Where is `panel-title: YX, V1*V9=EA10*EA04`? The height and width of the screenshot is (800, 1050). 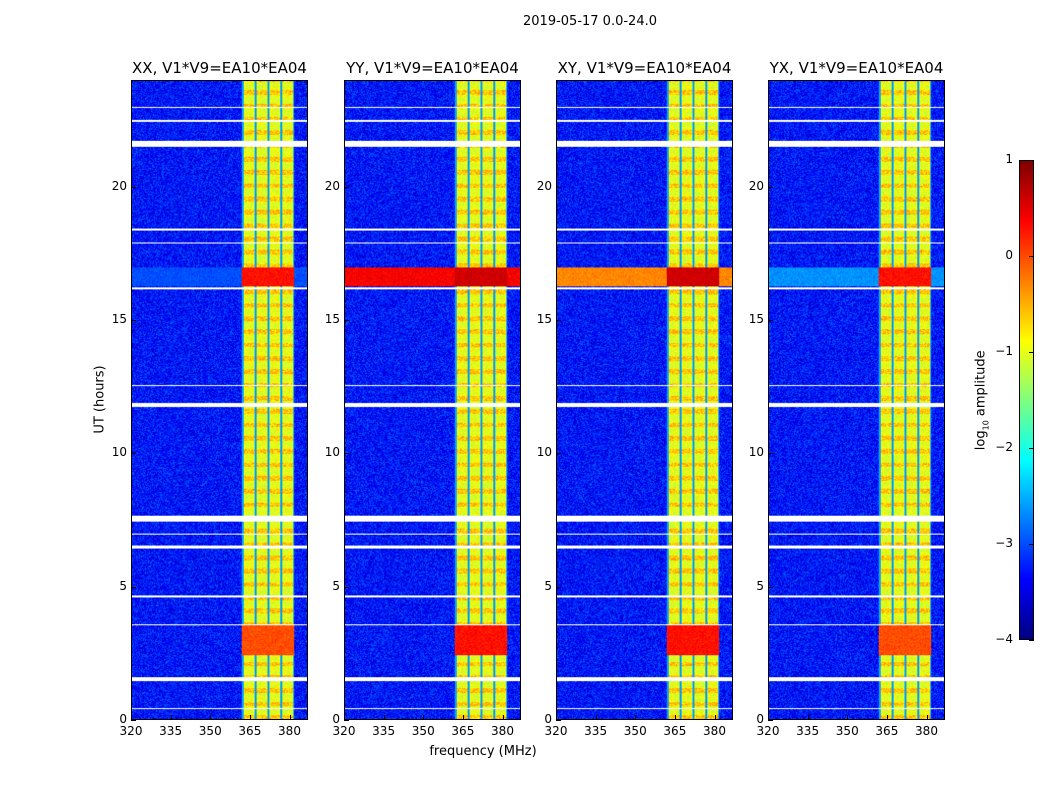
panel-title: YX, V1*V9=EA10*EA04 is located at coordinates (856, 68).